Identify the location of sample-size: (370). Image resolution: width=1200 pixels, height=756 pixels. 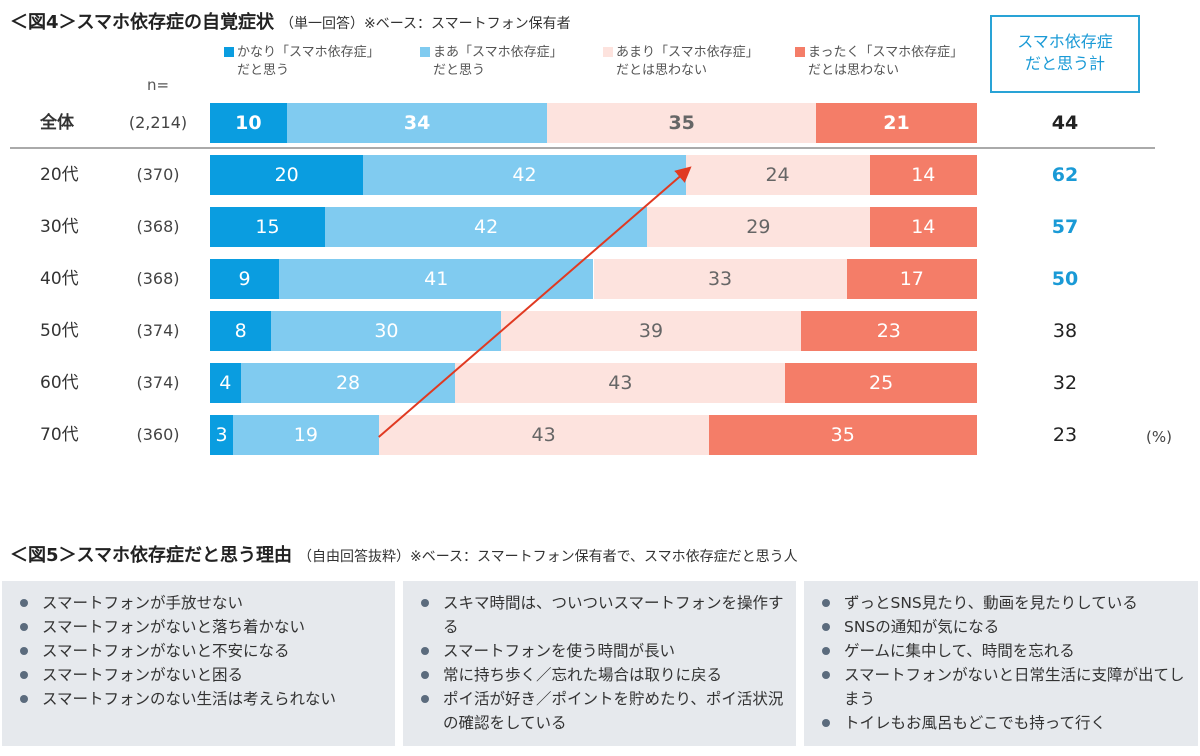
(158, 174).